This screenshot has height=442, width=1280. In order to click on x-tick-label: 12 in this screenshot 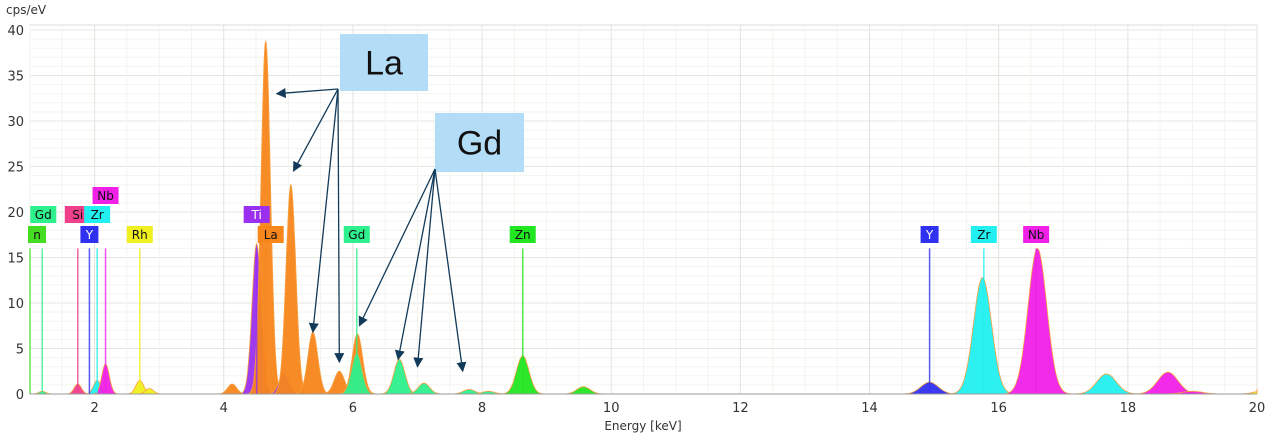, I will do `click(740, 408)`.